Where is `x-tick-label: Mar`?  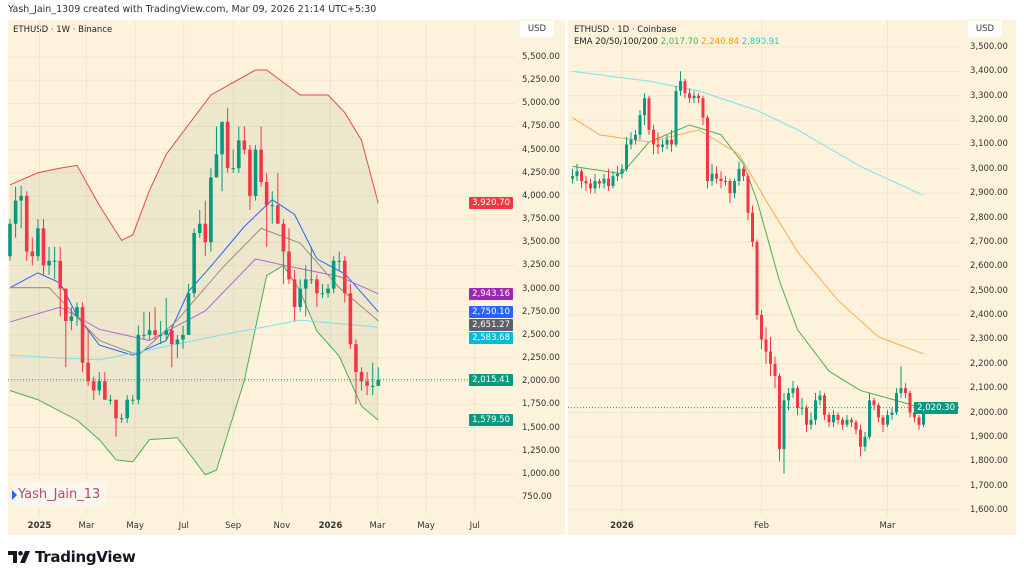
x-tick-label: Mar is located at coordinates (86, 526).